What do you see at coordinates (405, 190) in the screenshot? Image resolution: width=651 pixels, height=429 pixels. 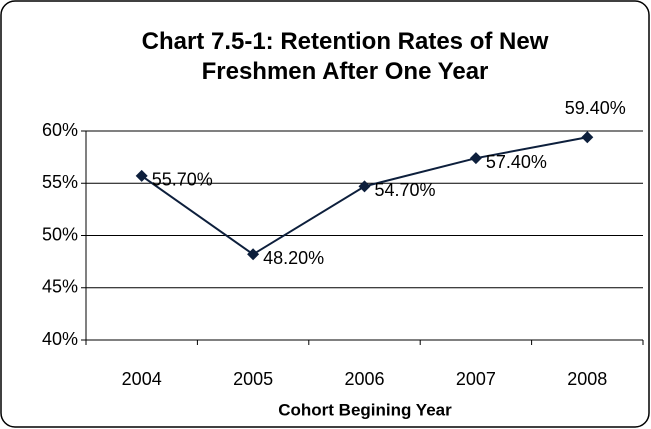 I see `data-label: 54.70%` at bounding box center [405, 190].